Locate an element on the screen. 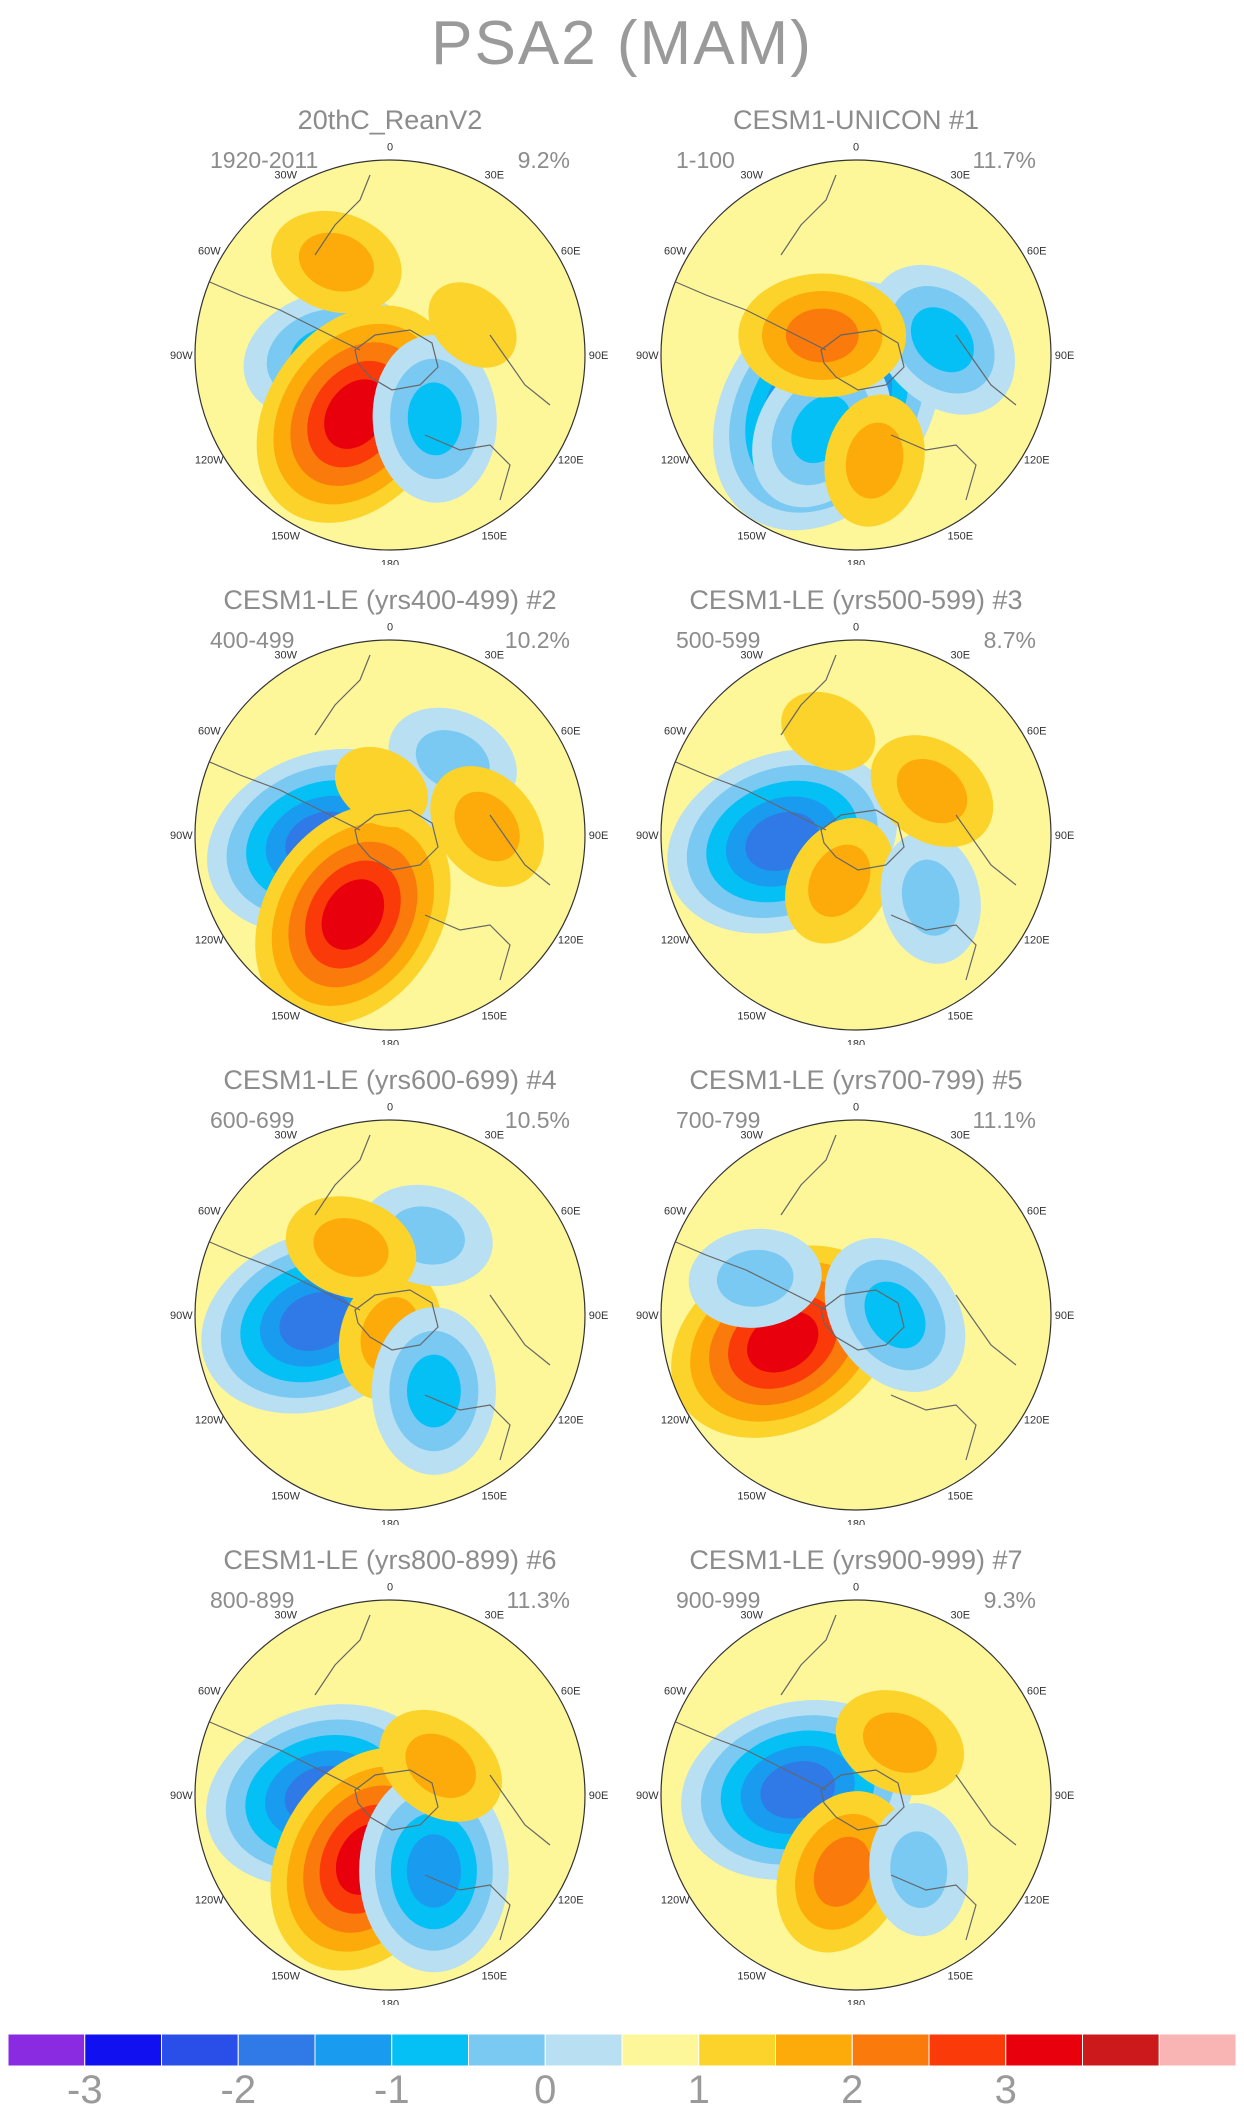  colorbar-tick-label: 0 is located at coordinates (545, 2090).